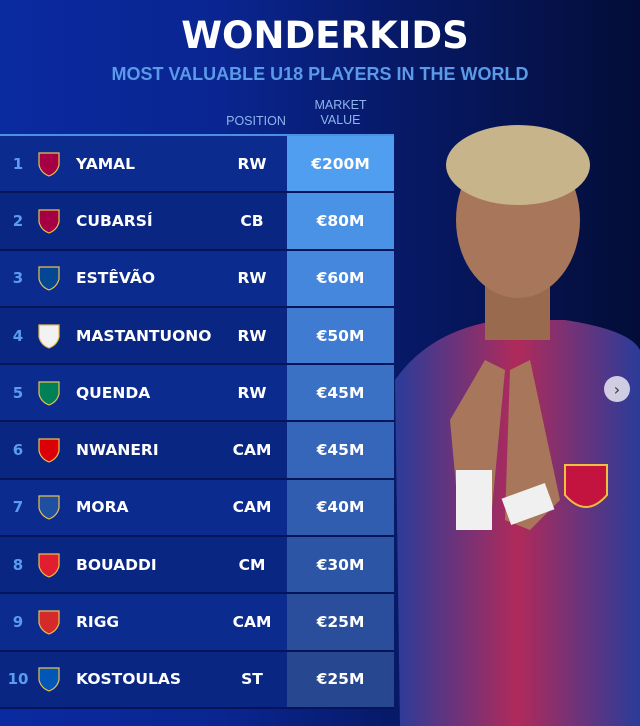 The image size is (640, 726). I want to click on table-row: 8 BOUADDI CM €30M, so click(197, 566).